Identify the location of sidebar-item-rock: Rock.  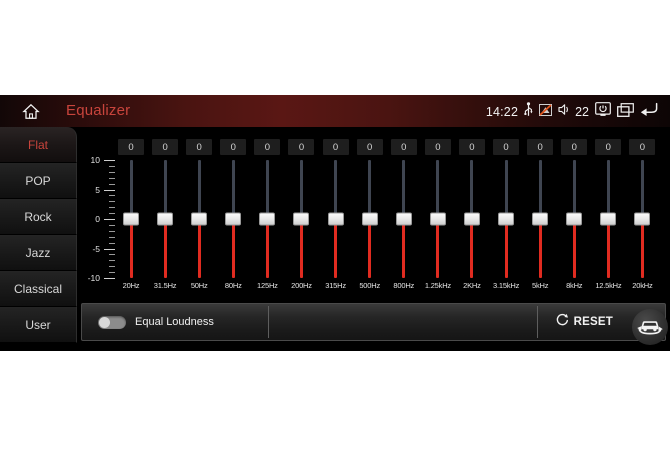
(38, 217).